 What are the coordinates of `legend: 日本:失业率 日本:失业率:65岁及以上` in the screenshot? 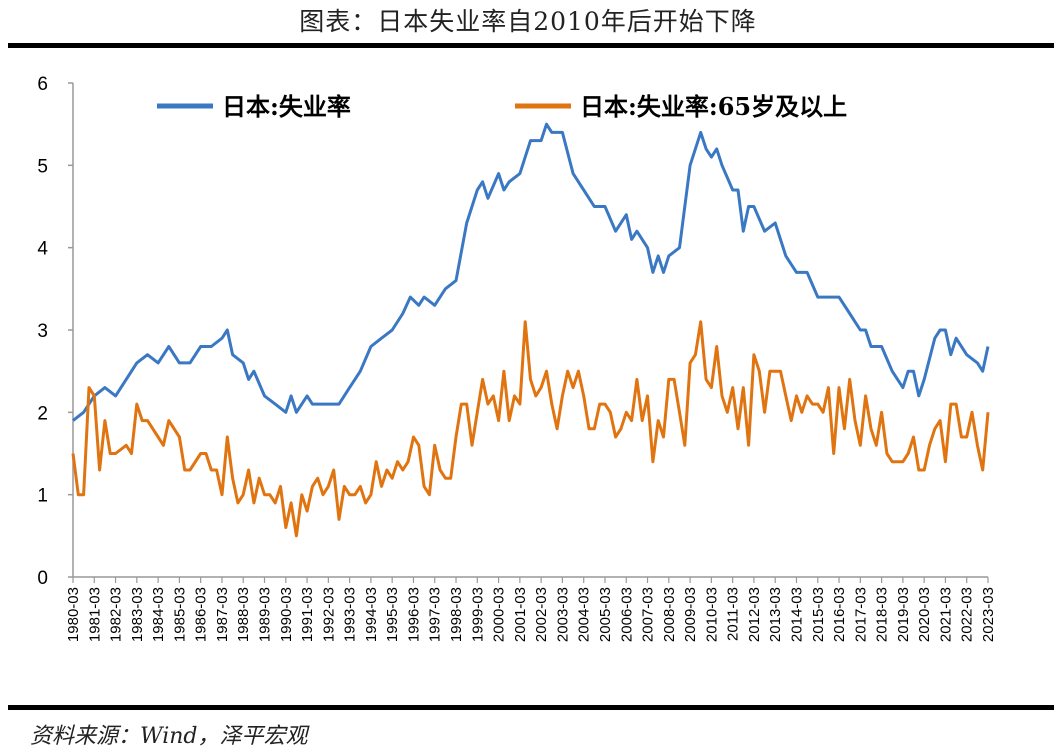 It's located at (502, 106).